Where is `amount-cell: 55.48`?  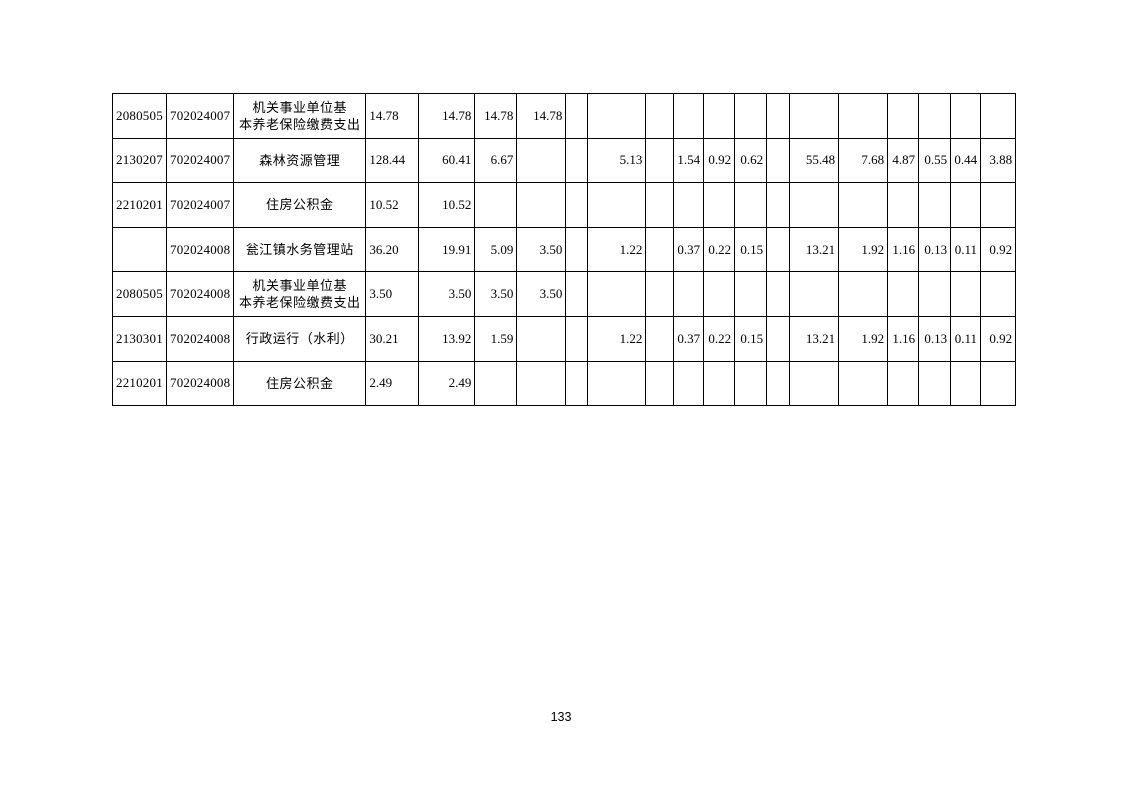 amount-cell: 55.48 is located at coordinates (814, 160).